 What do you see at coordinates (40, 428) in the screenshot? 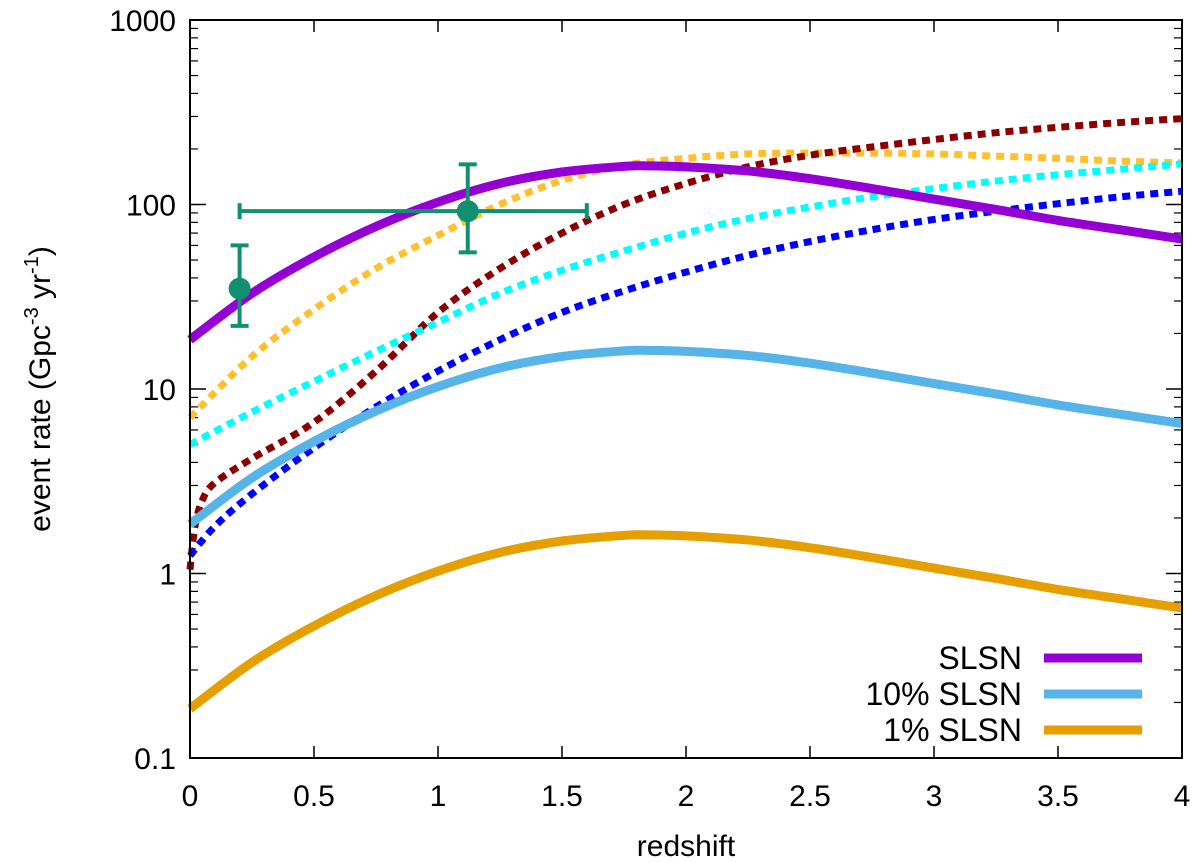
I see `y-axis-title-base: event rate (Gpc` at bounding box center [40, 428].